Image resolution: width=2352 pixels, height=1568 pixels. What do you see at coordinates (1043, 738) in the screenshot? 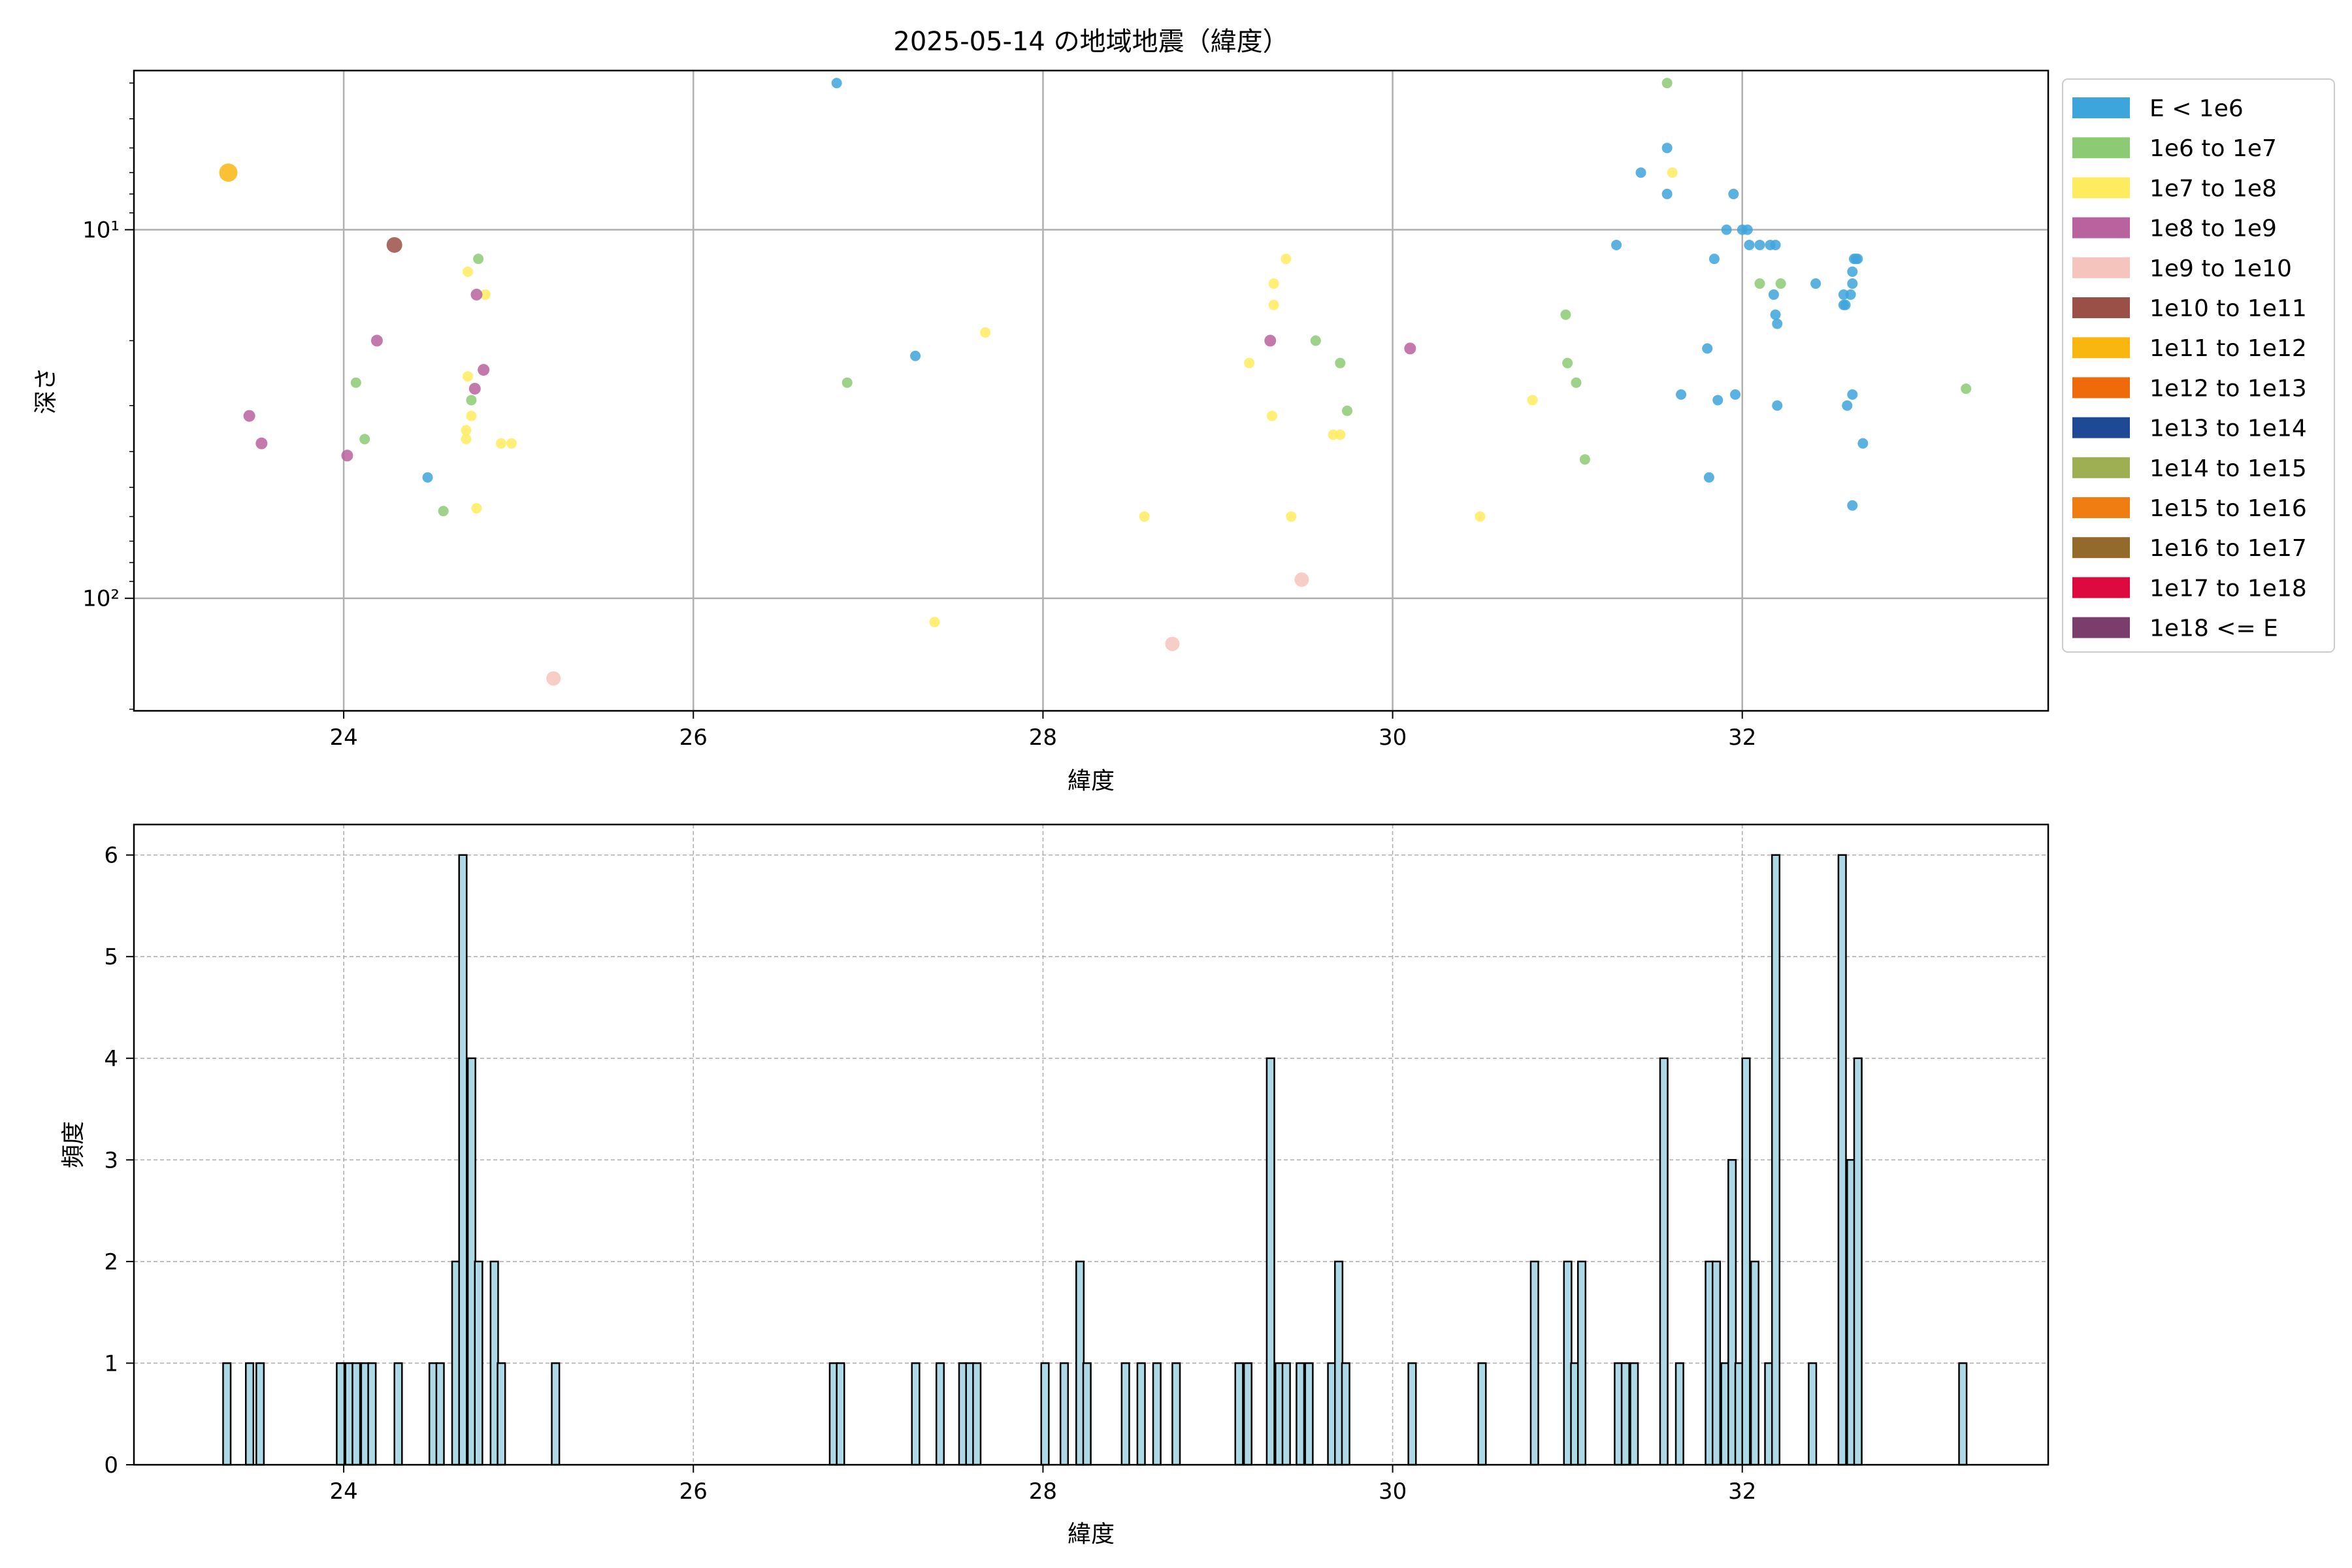
I see `scatter-x-tick-label: 28` at bounding box center [1043, 738].